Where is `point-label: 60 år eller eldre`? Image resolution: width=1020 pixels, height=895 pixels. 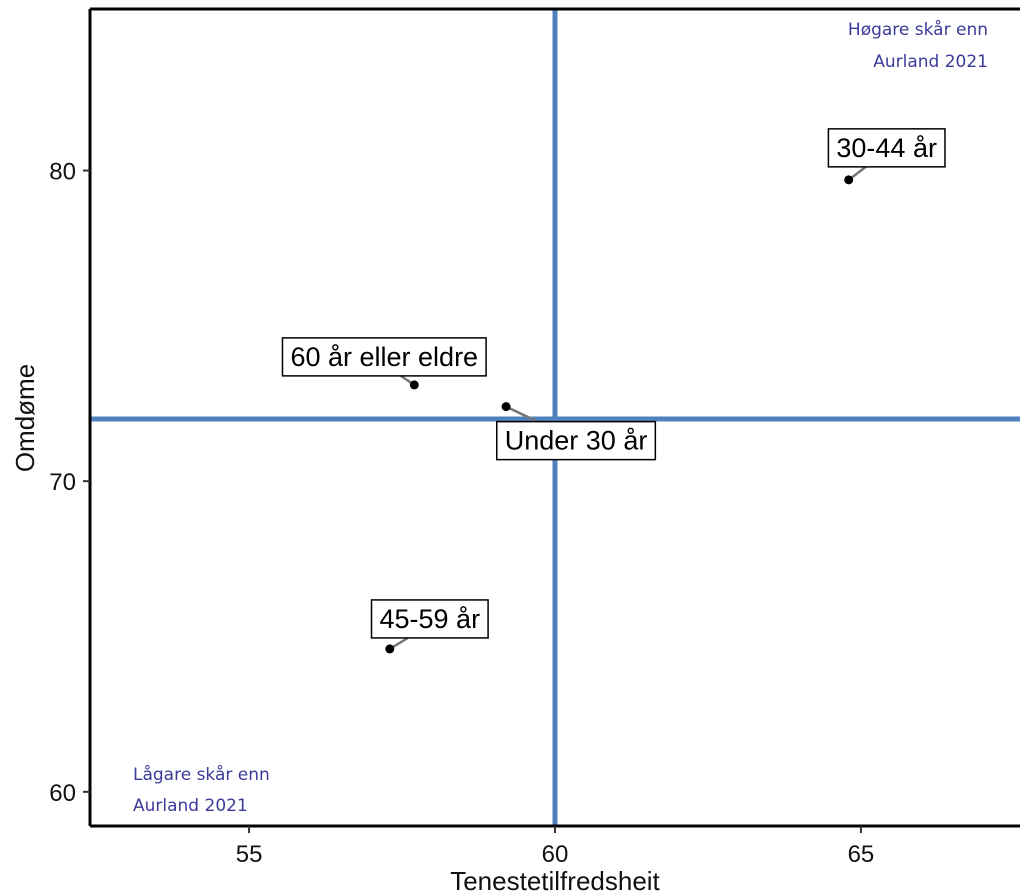 point-label: 60 år eller eldre is located at coordinates (384, 357).